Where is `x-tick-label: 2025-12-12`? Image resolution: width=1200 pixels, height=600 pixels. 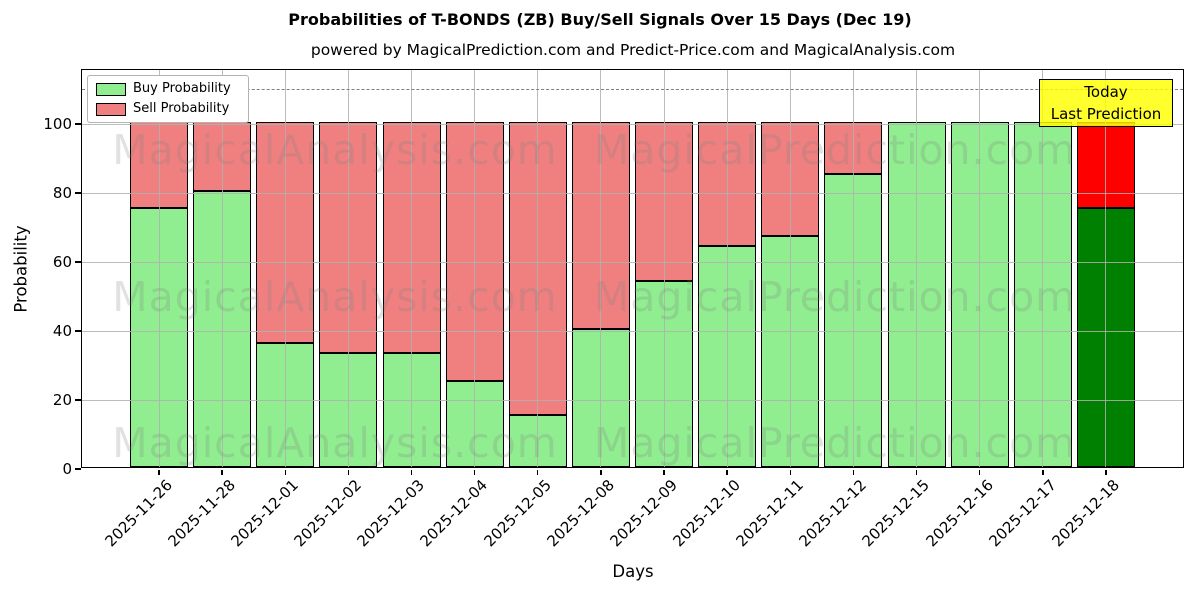
x-tick-label: 2025-12-12 is located at coordinates (833, 513).